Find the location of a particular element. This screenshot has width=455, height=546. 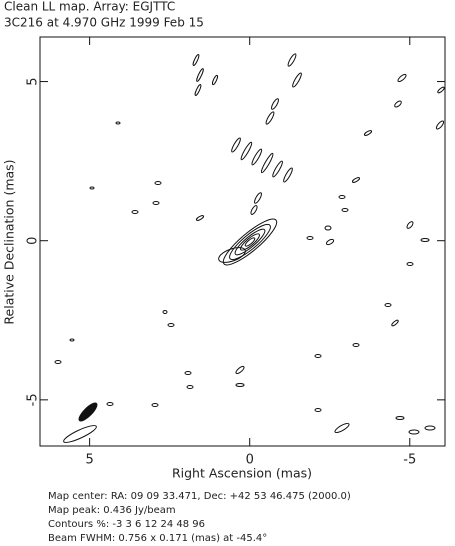

y-axis-label: Relative Declination (mas) is located at coordinates (9, 241).